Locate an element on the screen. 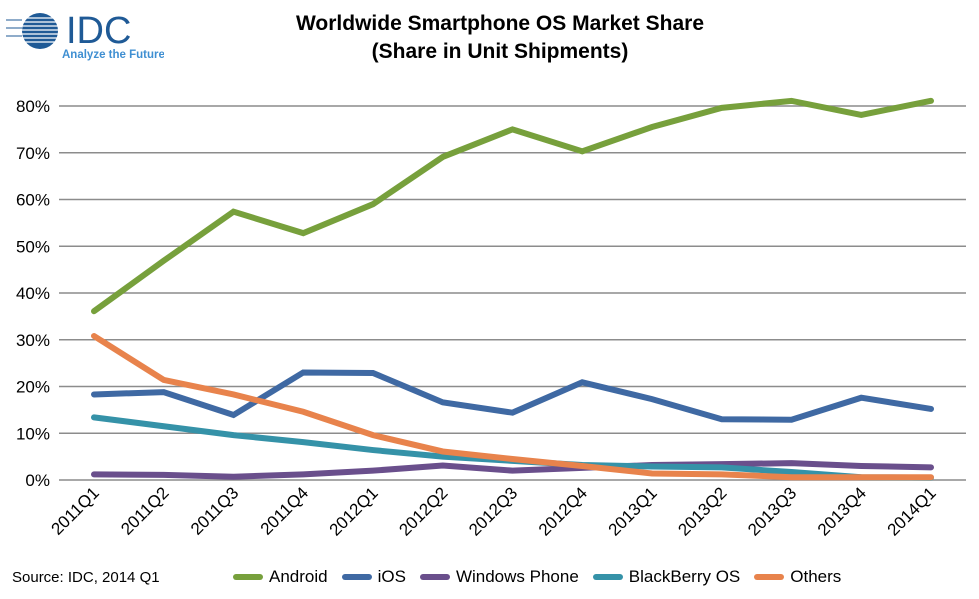 This screenshot has width=979, height=599. series-line-blackberry-os is located at coordinates (512, 447).